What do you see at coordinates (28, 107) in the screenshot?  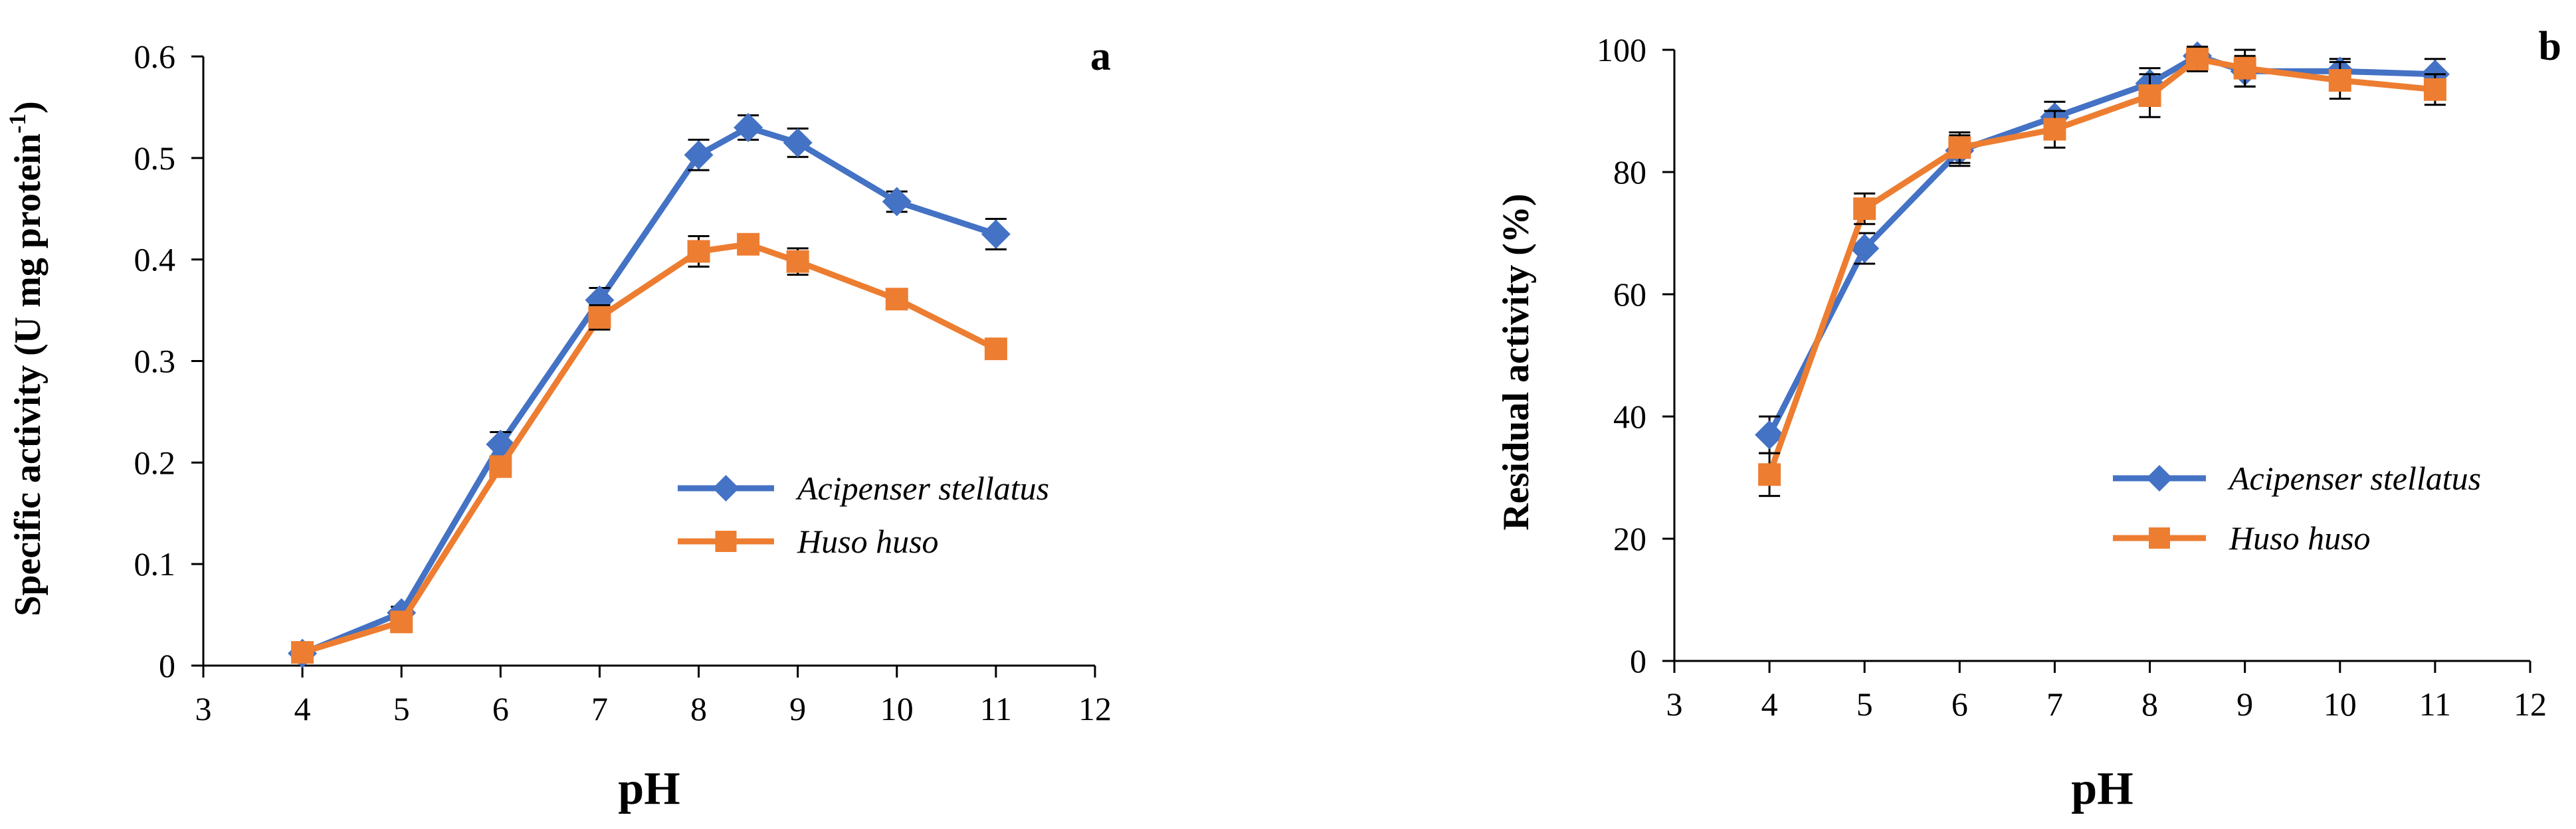 I see `y-axis-title-end: )` at bounding box center [28, 107].